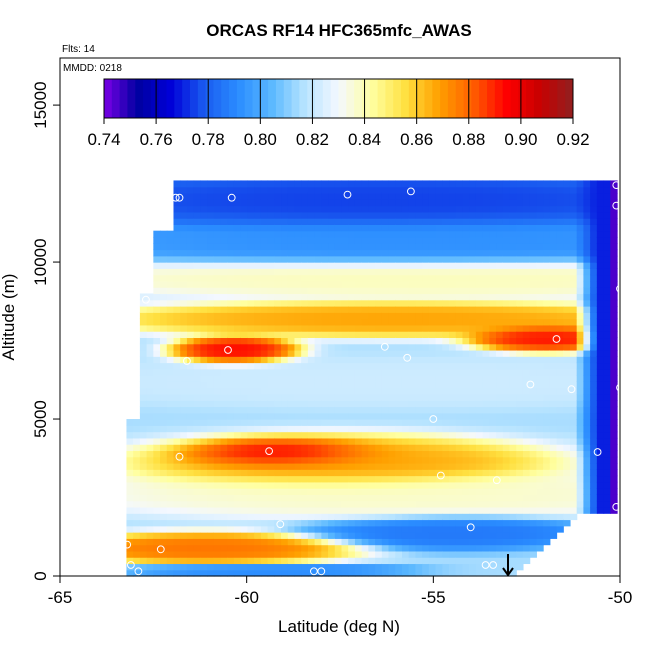  What do you see at coordinates (123, 98) in the screenshot?
I see `colorbar-swatch` at bounding box center [123, 98].